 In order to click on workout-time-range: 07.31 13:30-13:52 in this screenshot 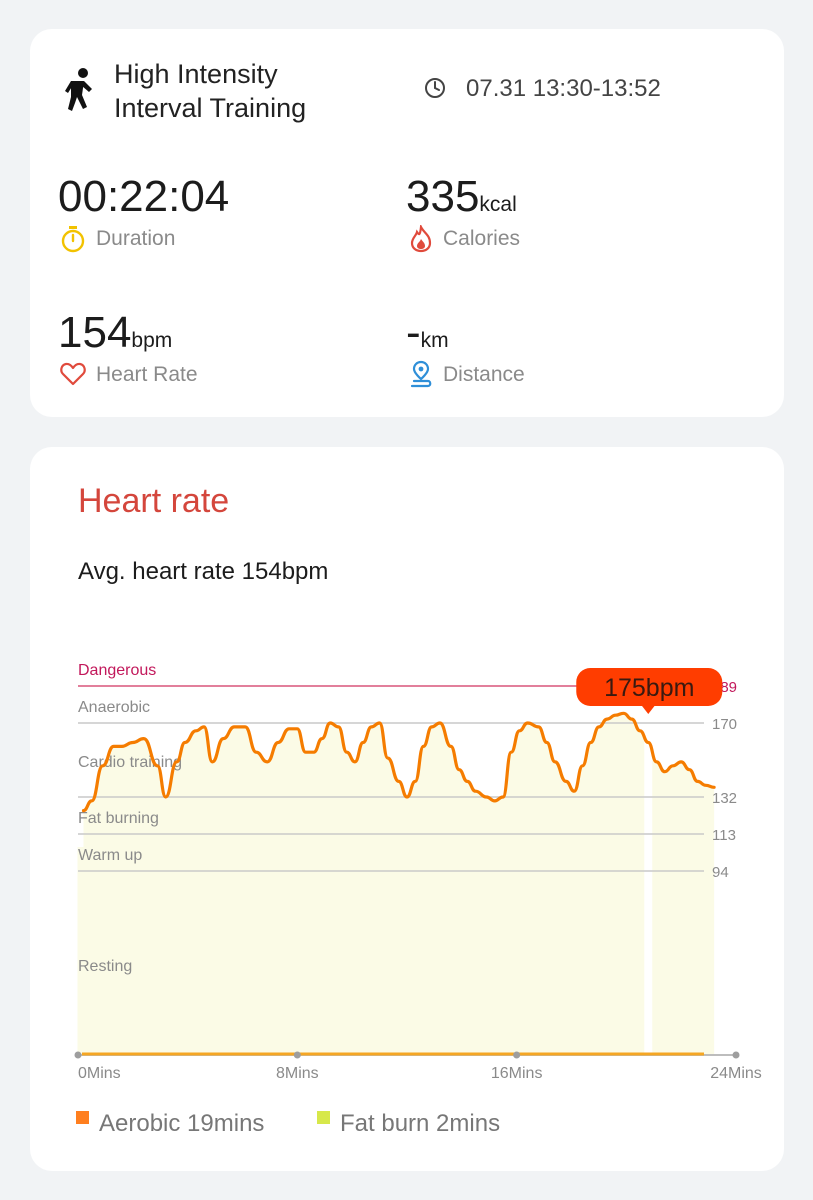, I will do `click(563, 88)`.